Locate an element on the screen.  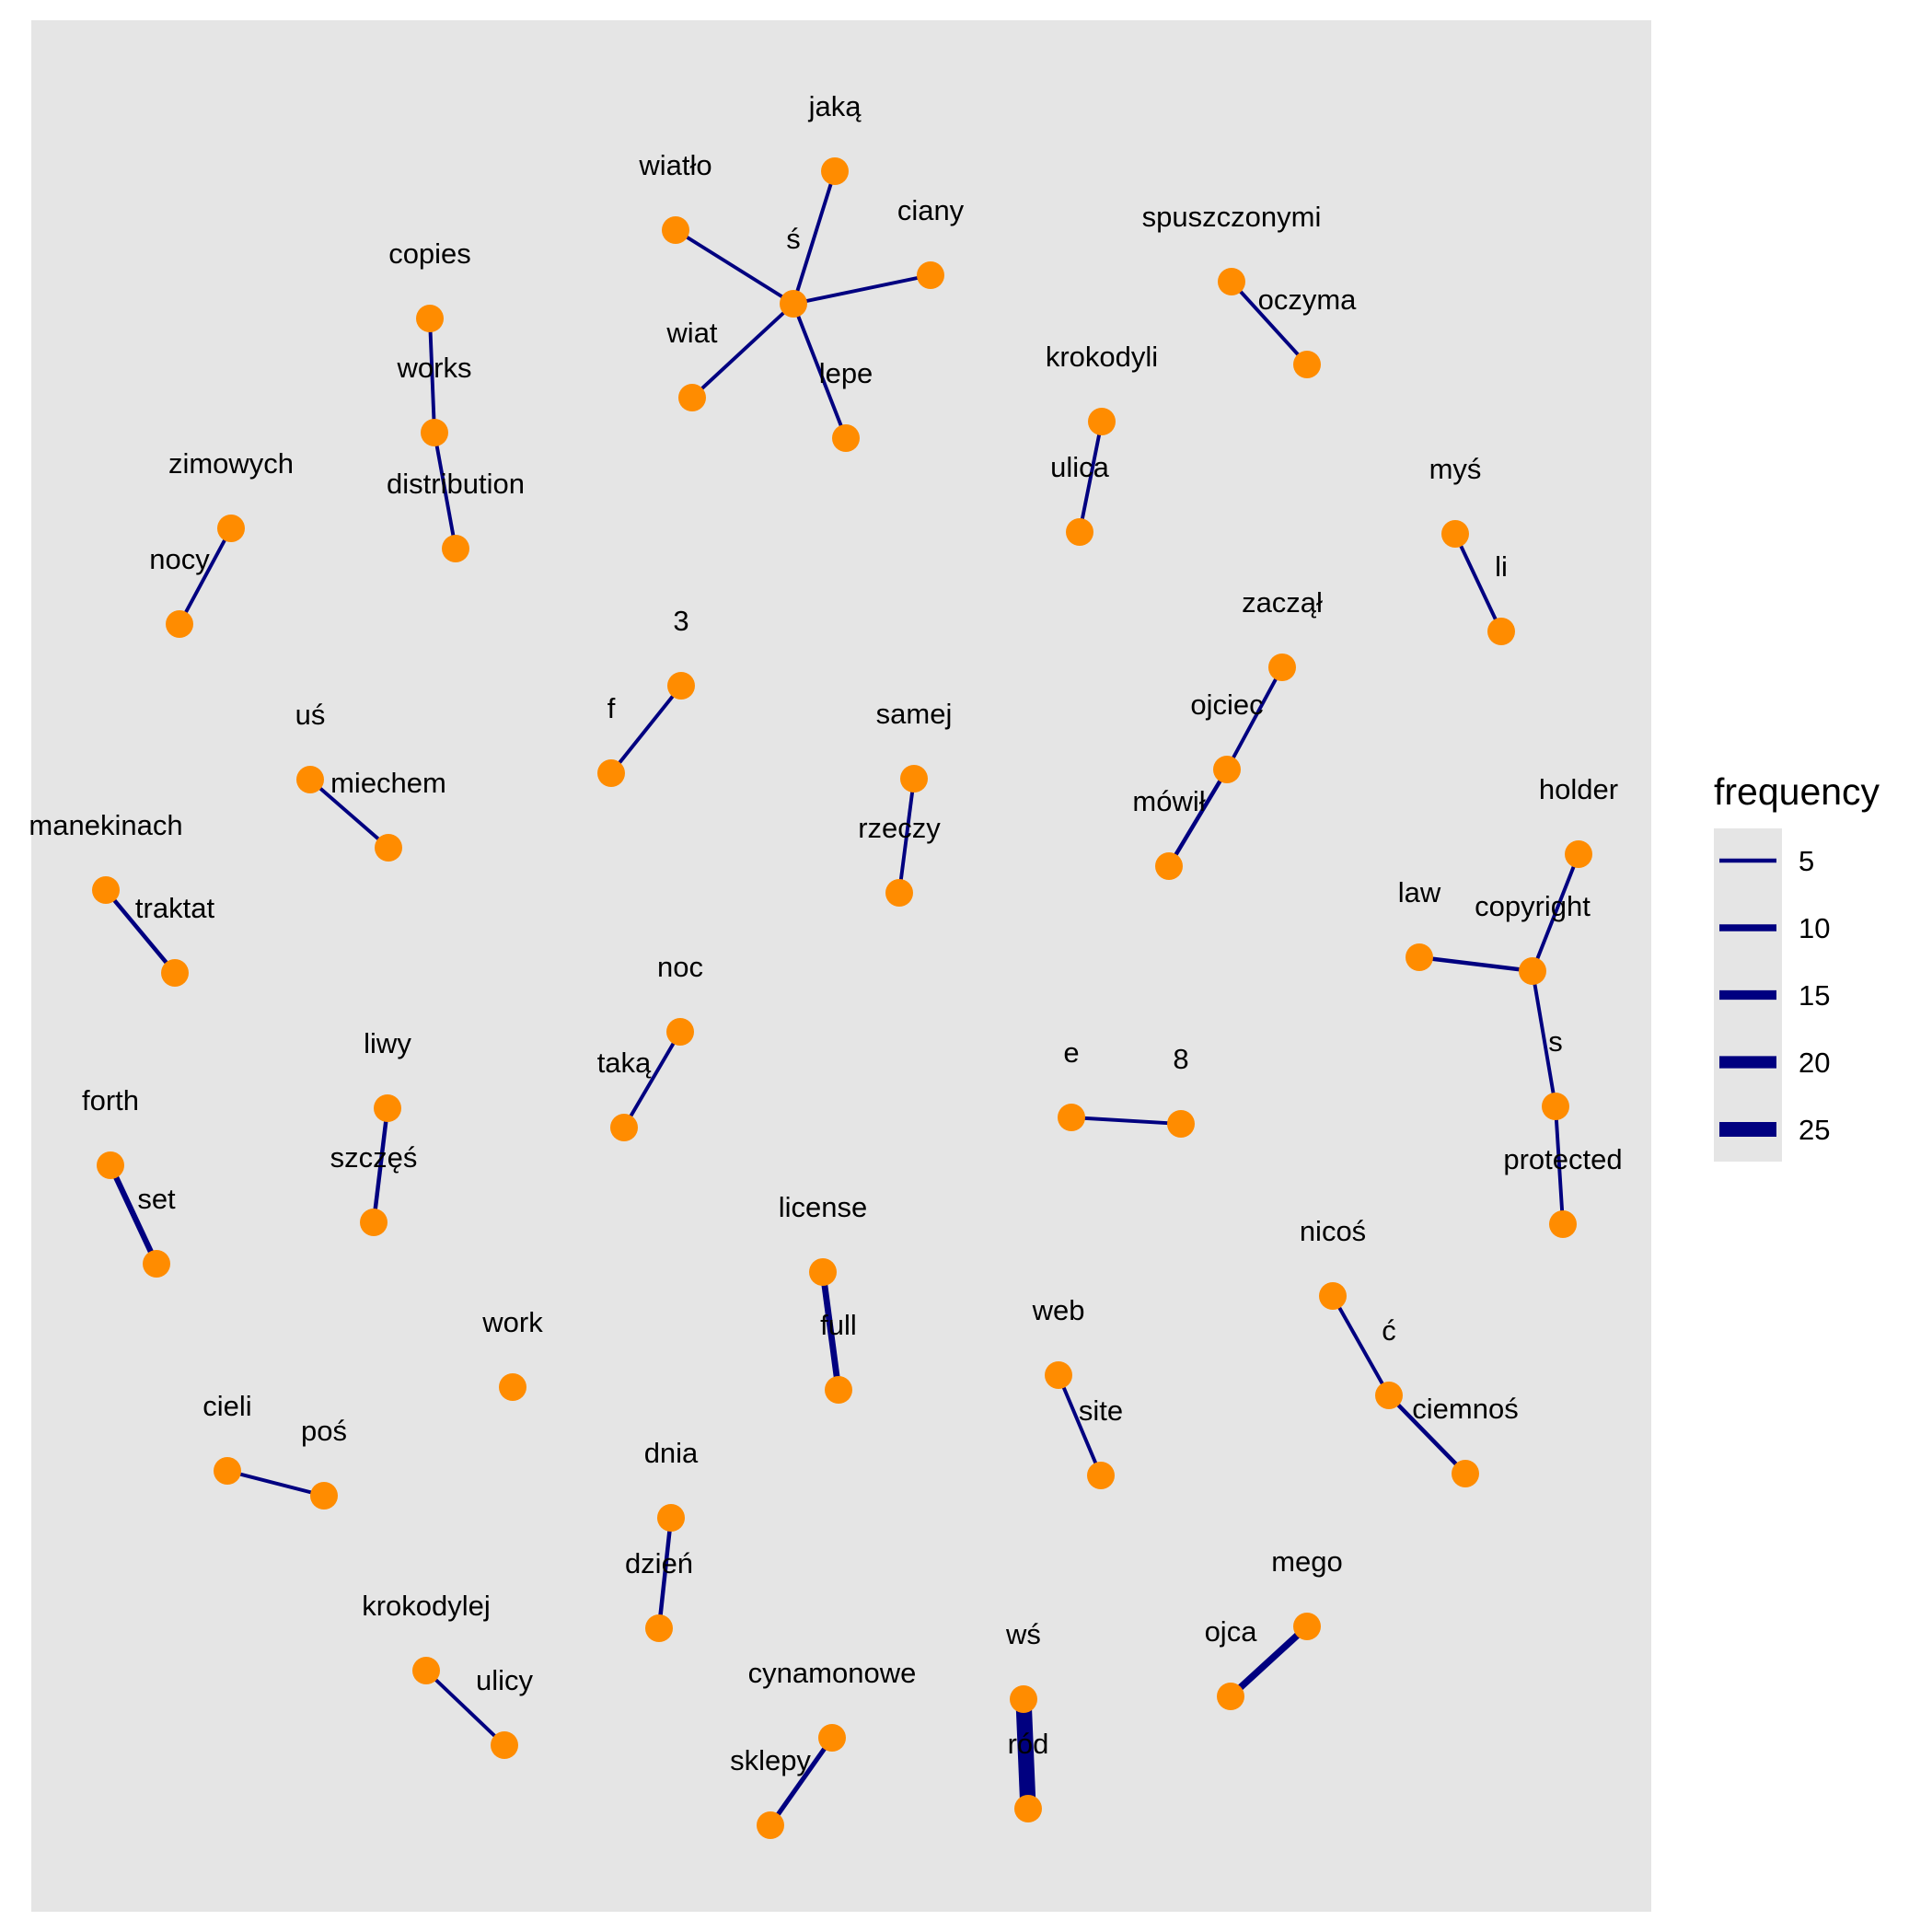
node-label-krokodyli: krokodyli is located at coordinates (1102, 357).